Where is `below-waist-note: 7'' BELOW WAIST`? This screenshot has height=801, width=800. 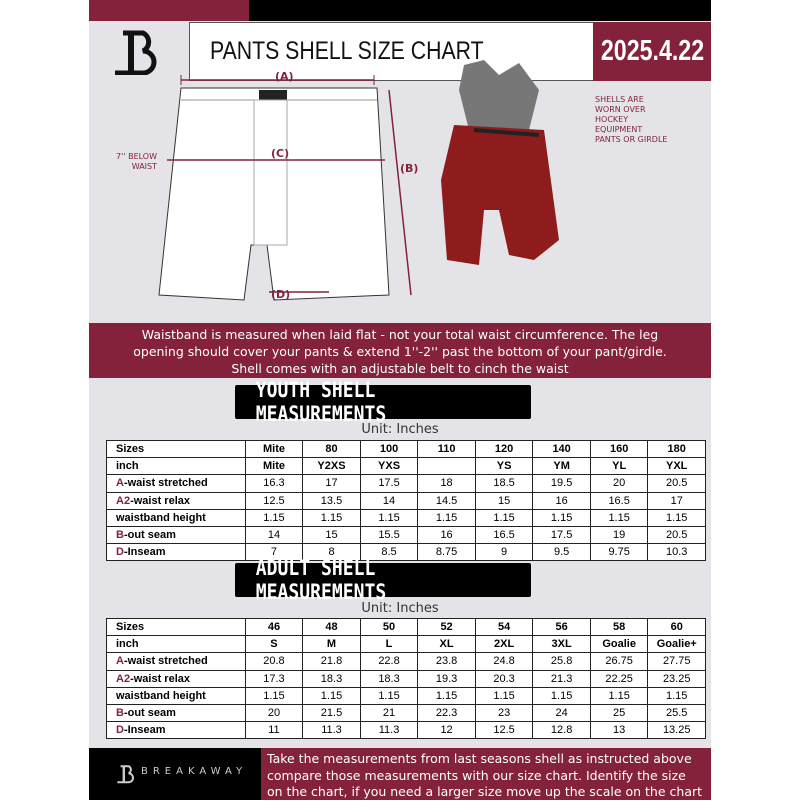 below-waist-note: 7'' BELOW WAIST is located at coordinates (136, 161).